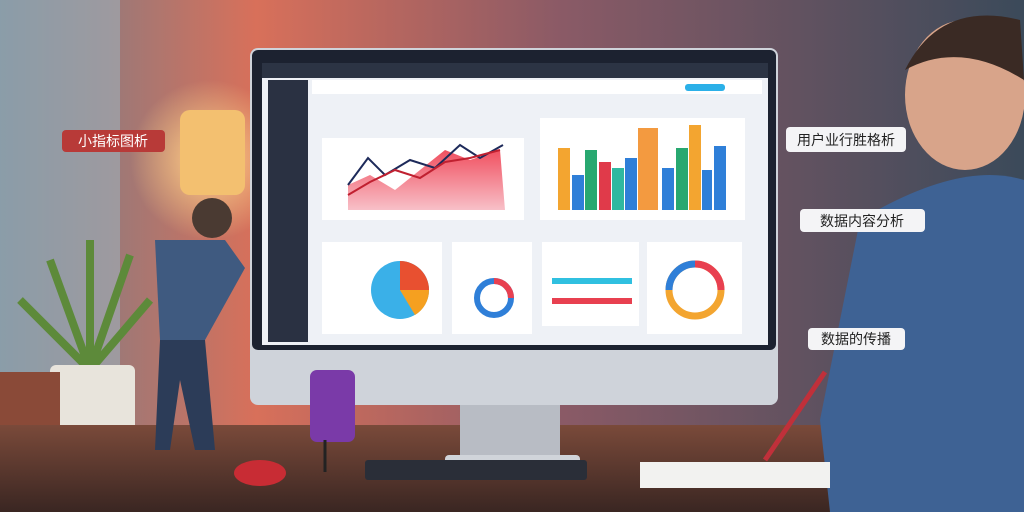 The width and height of the screenshot is (1024, 512). Describe the element at coordinates (332, 406) in the screenshot. I see `phone` at that location.